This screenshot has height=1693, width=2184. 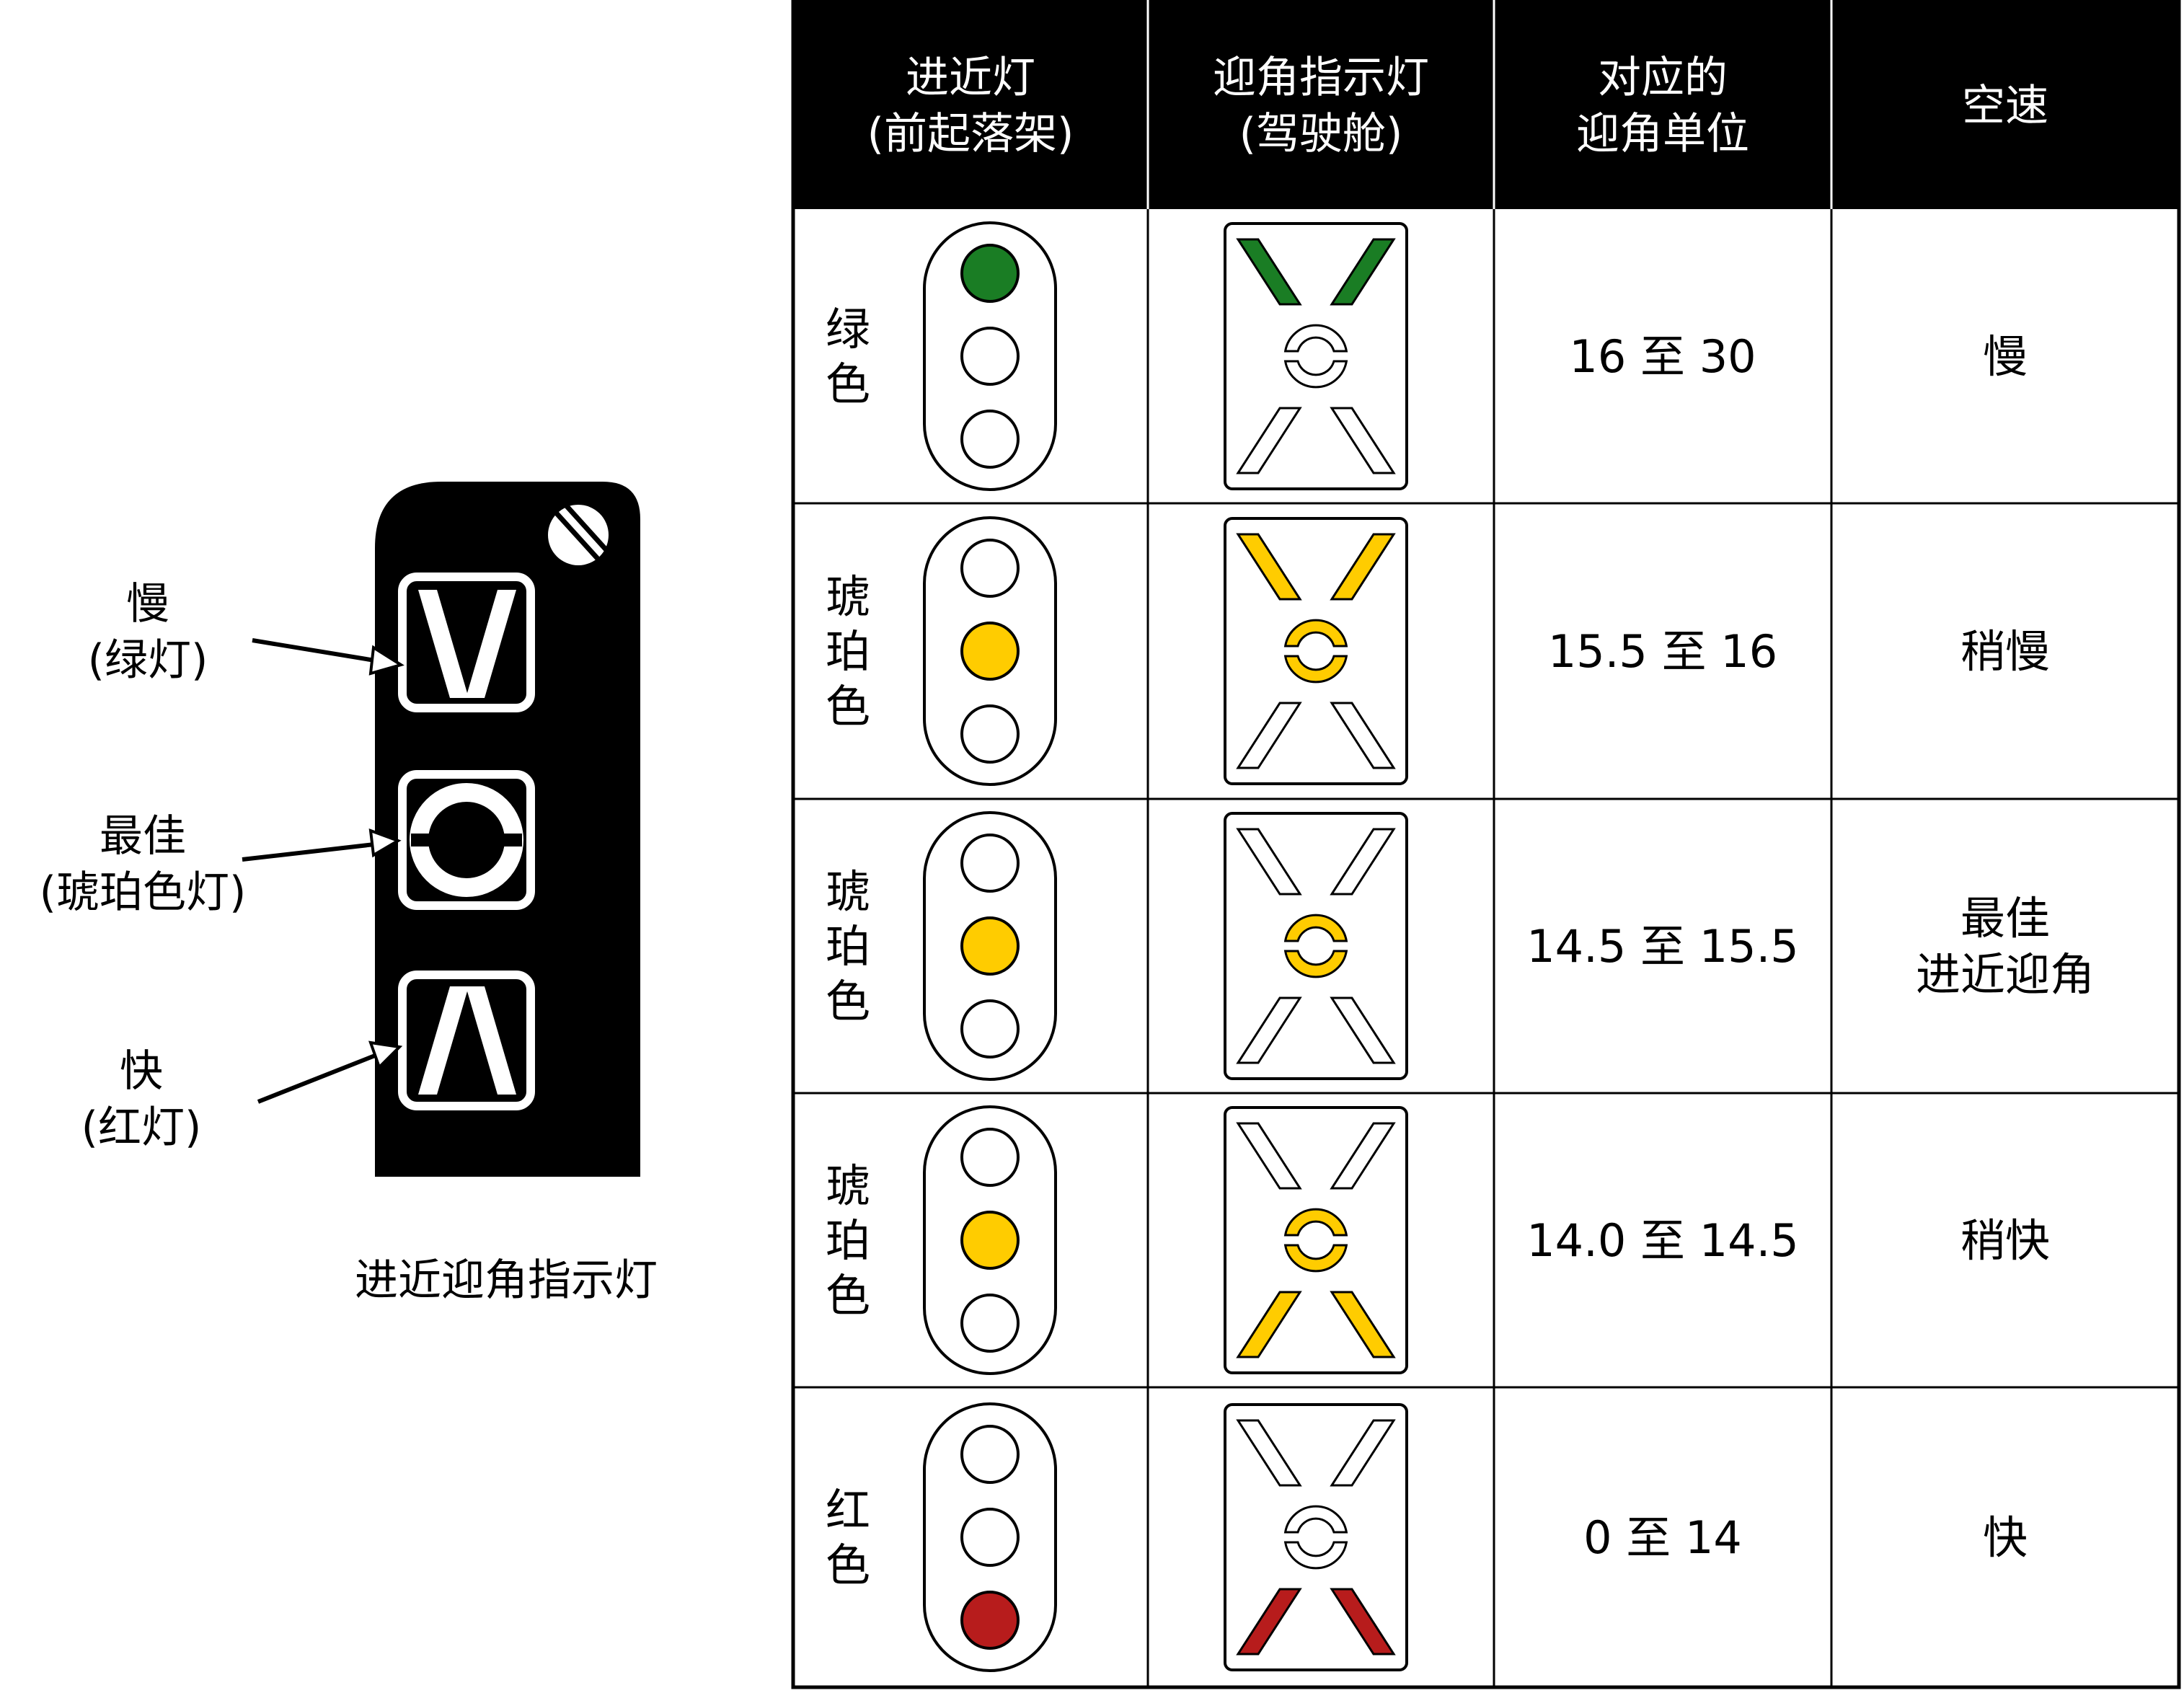 I want to click on airspeed-value: 快, so click(x=2005, y=1538).